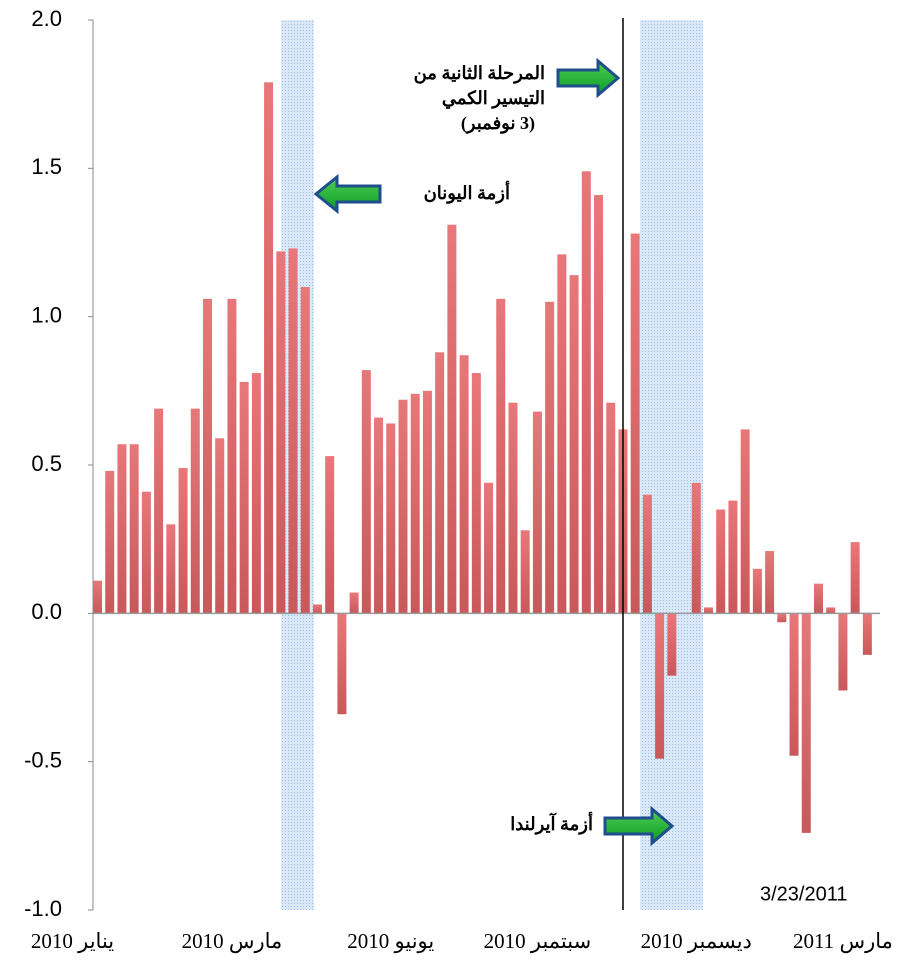 The width and height of the screenshot is (900, 963). Describe the element at coordinates (43, 908) in the screenshot. I see `y-tick-label: -1.0` at that location.